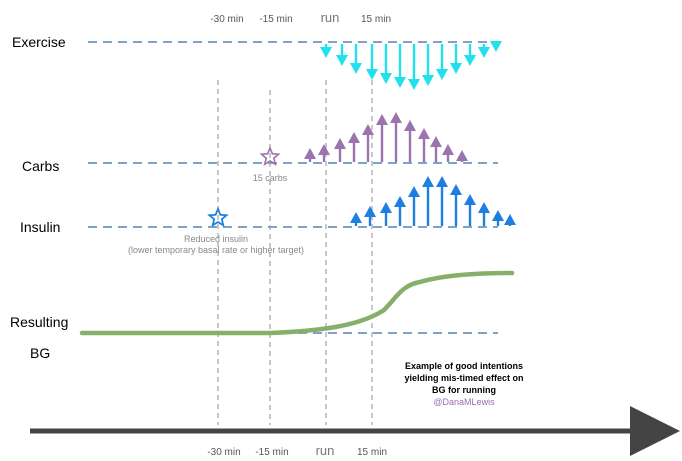  Describe the element at coordinates (372, 452) in the screenshot. I see `bottom-label-plus-15: 15 min` at that location.